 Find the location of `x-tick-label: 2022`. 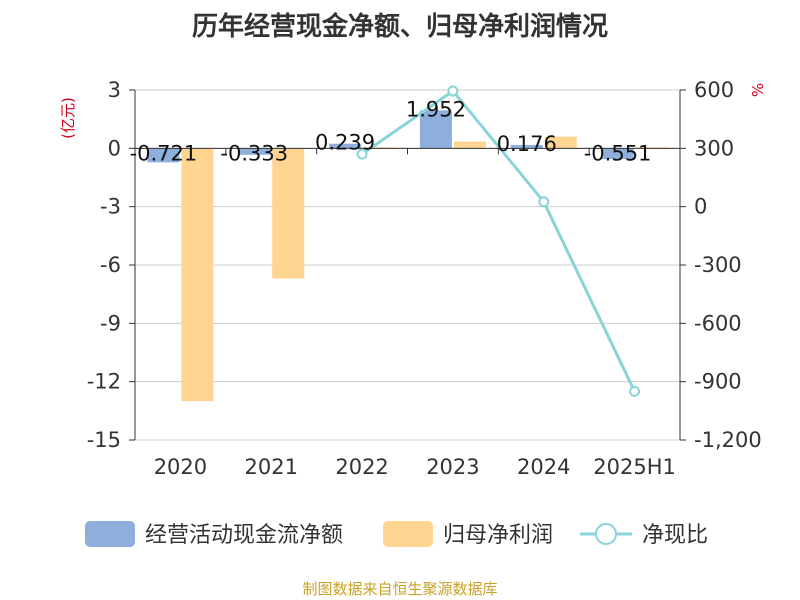

x-tick-label: 2022 is located at coordinates (361, 467).